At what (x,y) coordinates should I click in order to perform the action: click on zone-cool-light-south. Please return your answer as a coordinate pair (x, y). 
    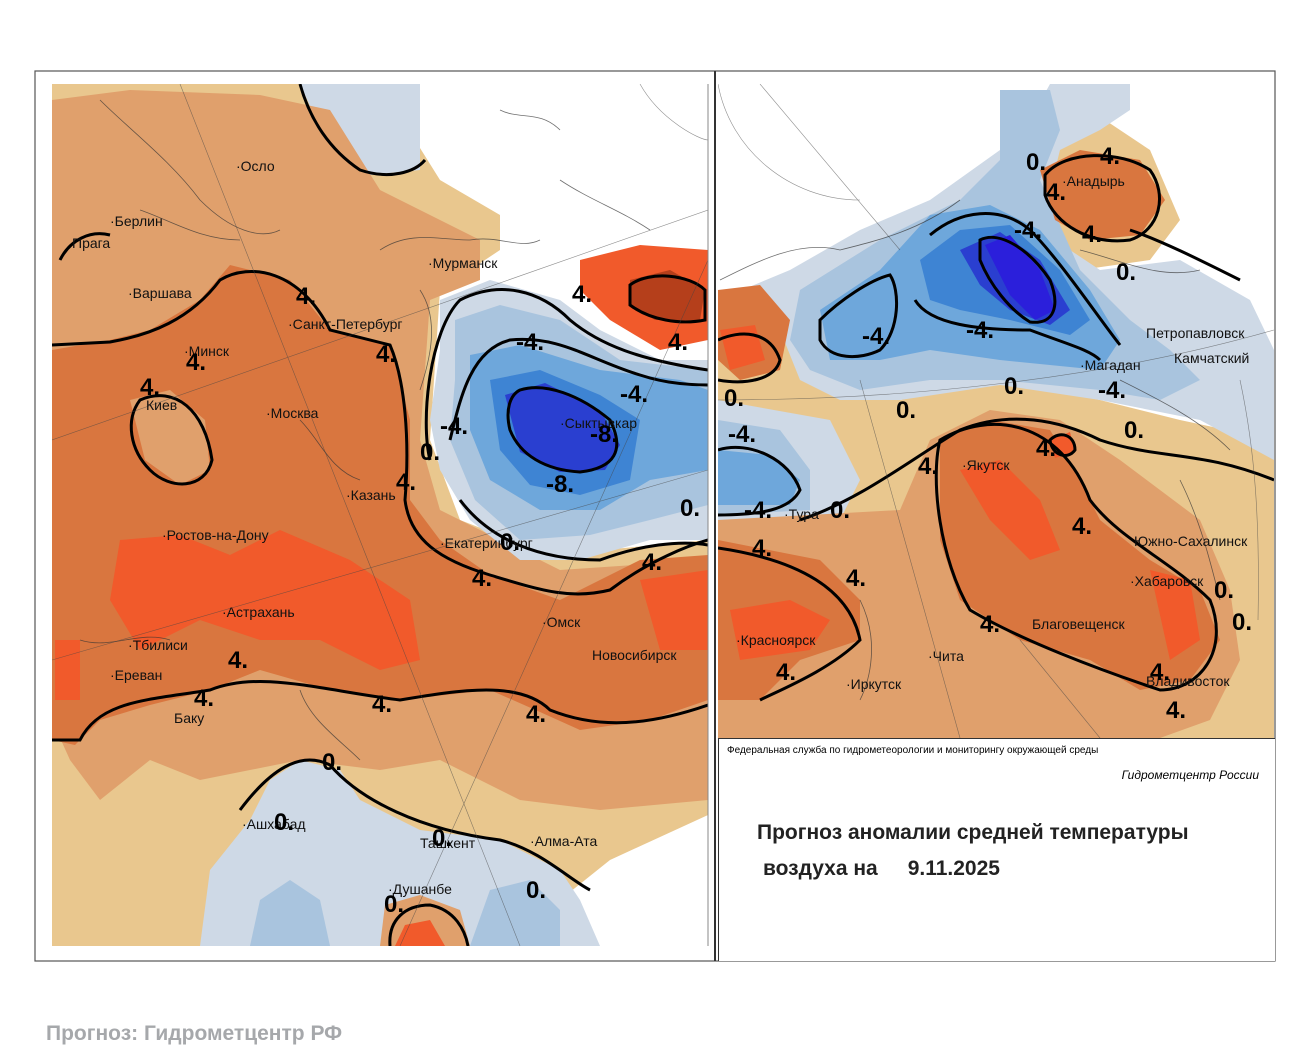
    Looking at the image, I should click on (290, 913).